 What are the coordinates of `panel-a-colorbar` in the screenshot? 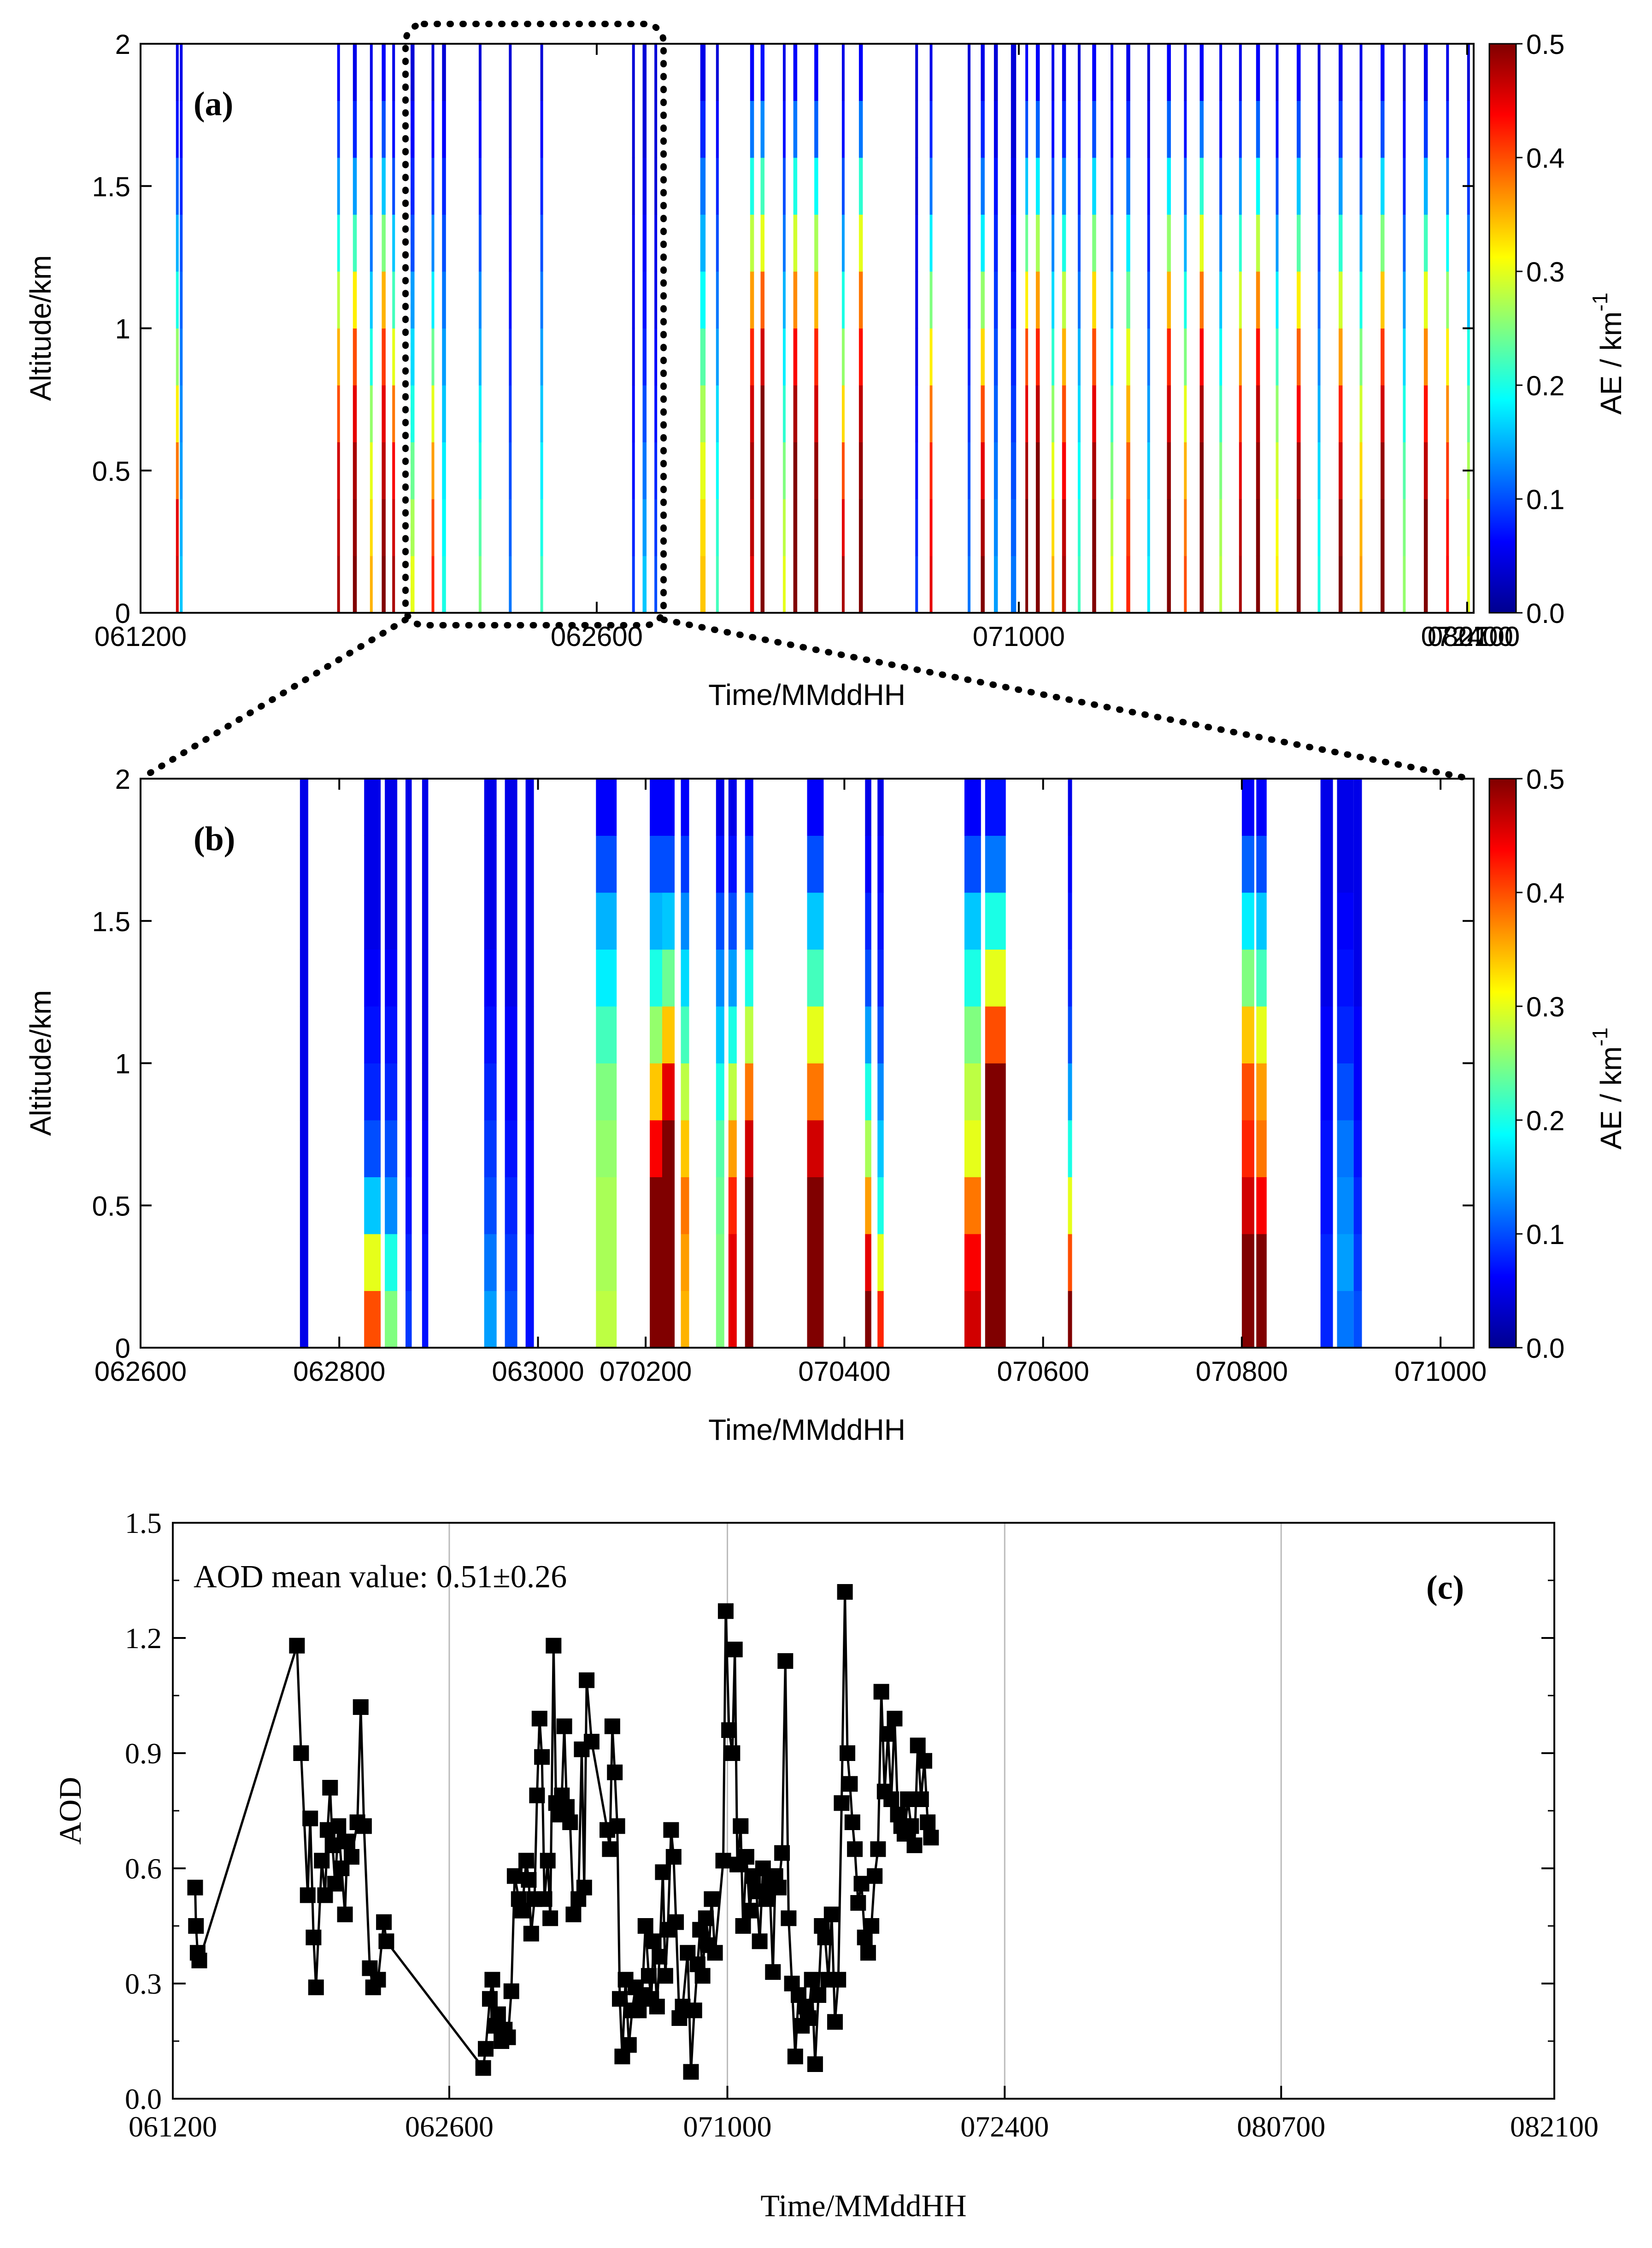 It's located at (1502, 328).